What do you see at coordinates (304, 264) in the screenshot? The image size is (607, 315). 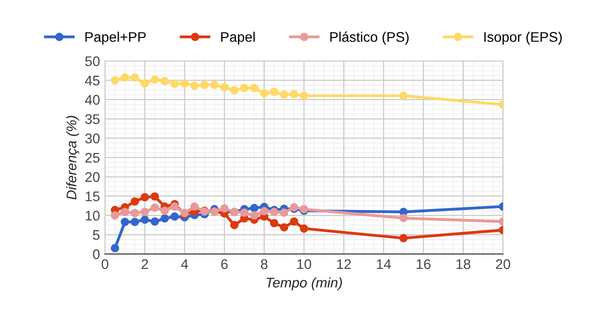 I see `x-tick-label: 10` at bounding box center [304, 264].